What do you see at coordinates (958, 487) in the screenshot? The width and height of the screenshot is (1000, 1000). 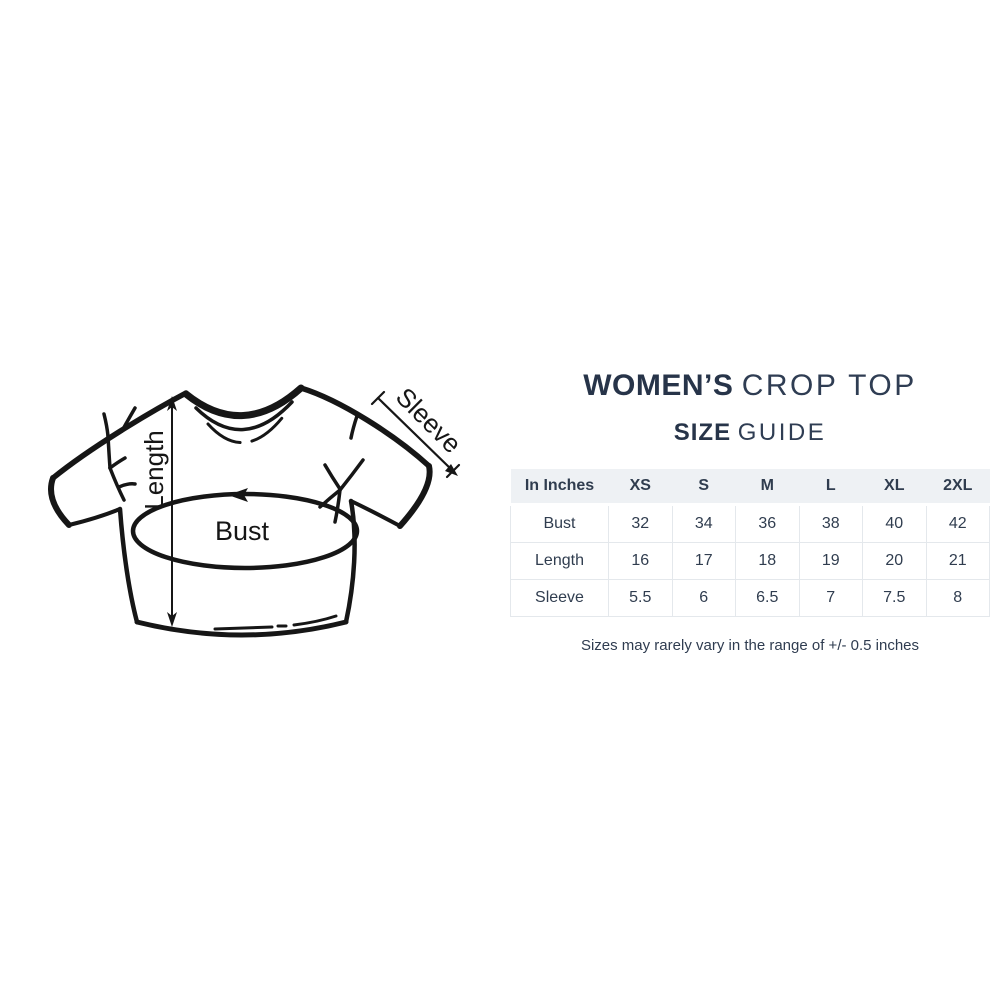 I see `column-header-2xl: 2XL` at bounding box center [958, 487].